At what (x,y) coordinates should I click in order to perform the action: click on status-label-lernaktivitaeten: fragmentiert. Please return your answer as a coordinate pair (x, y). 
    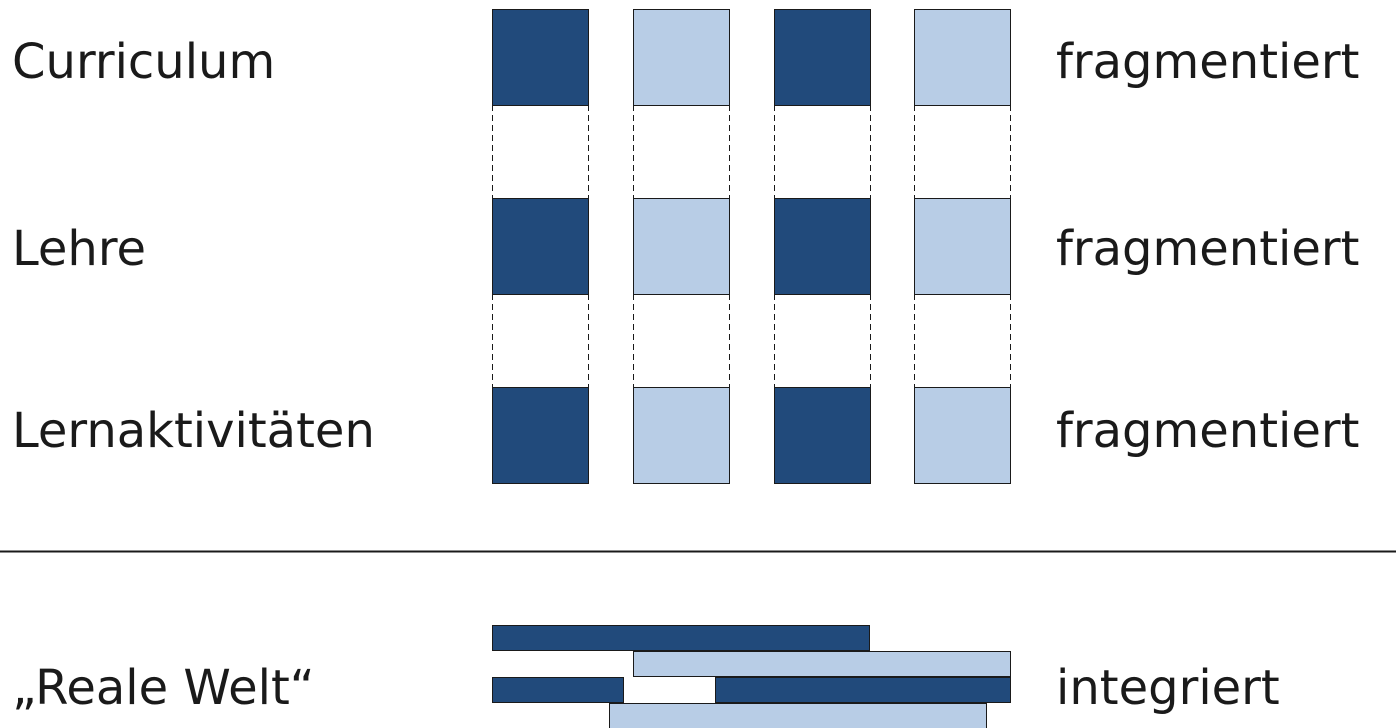
    Looking at the image, I should click on (1208, 431).